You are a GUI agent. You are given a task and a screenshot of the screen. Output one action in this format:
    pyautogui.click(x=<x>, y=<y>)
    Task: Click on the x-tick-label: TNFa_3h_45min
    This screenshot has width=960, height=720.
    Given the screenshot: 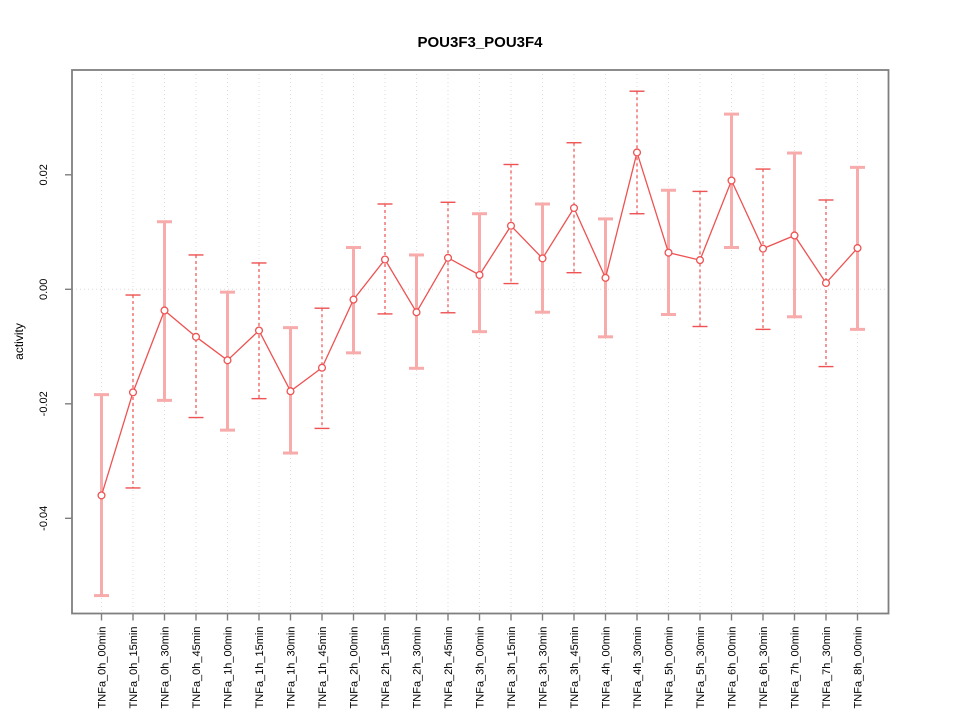 What is the action you would take?
    pyautogui.click(x=575, y=668)
    